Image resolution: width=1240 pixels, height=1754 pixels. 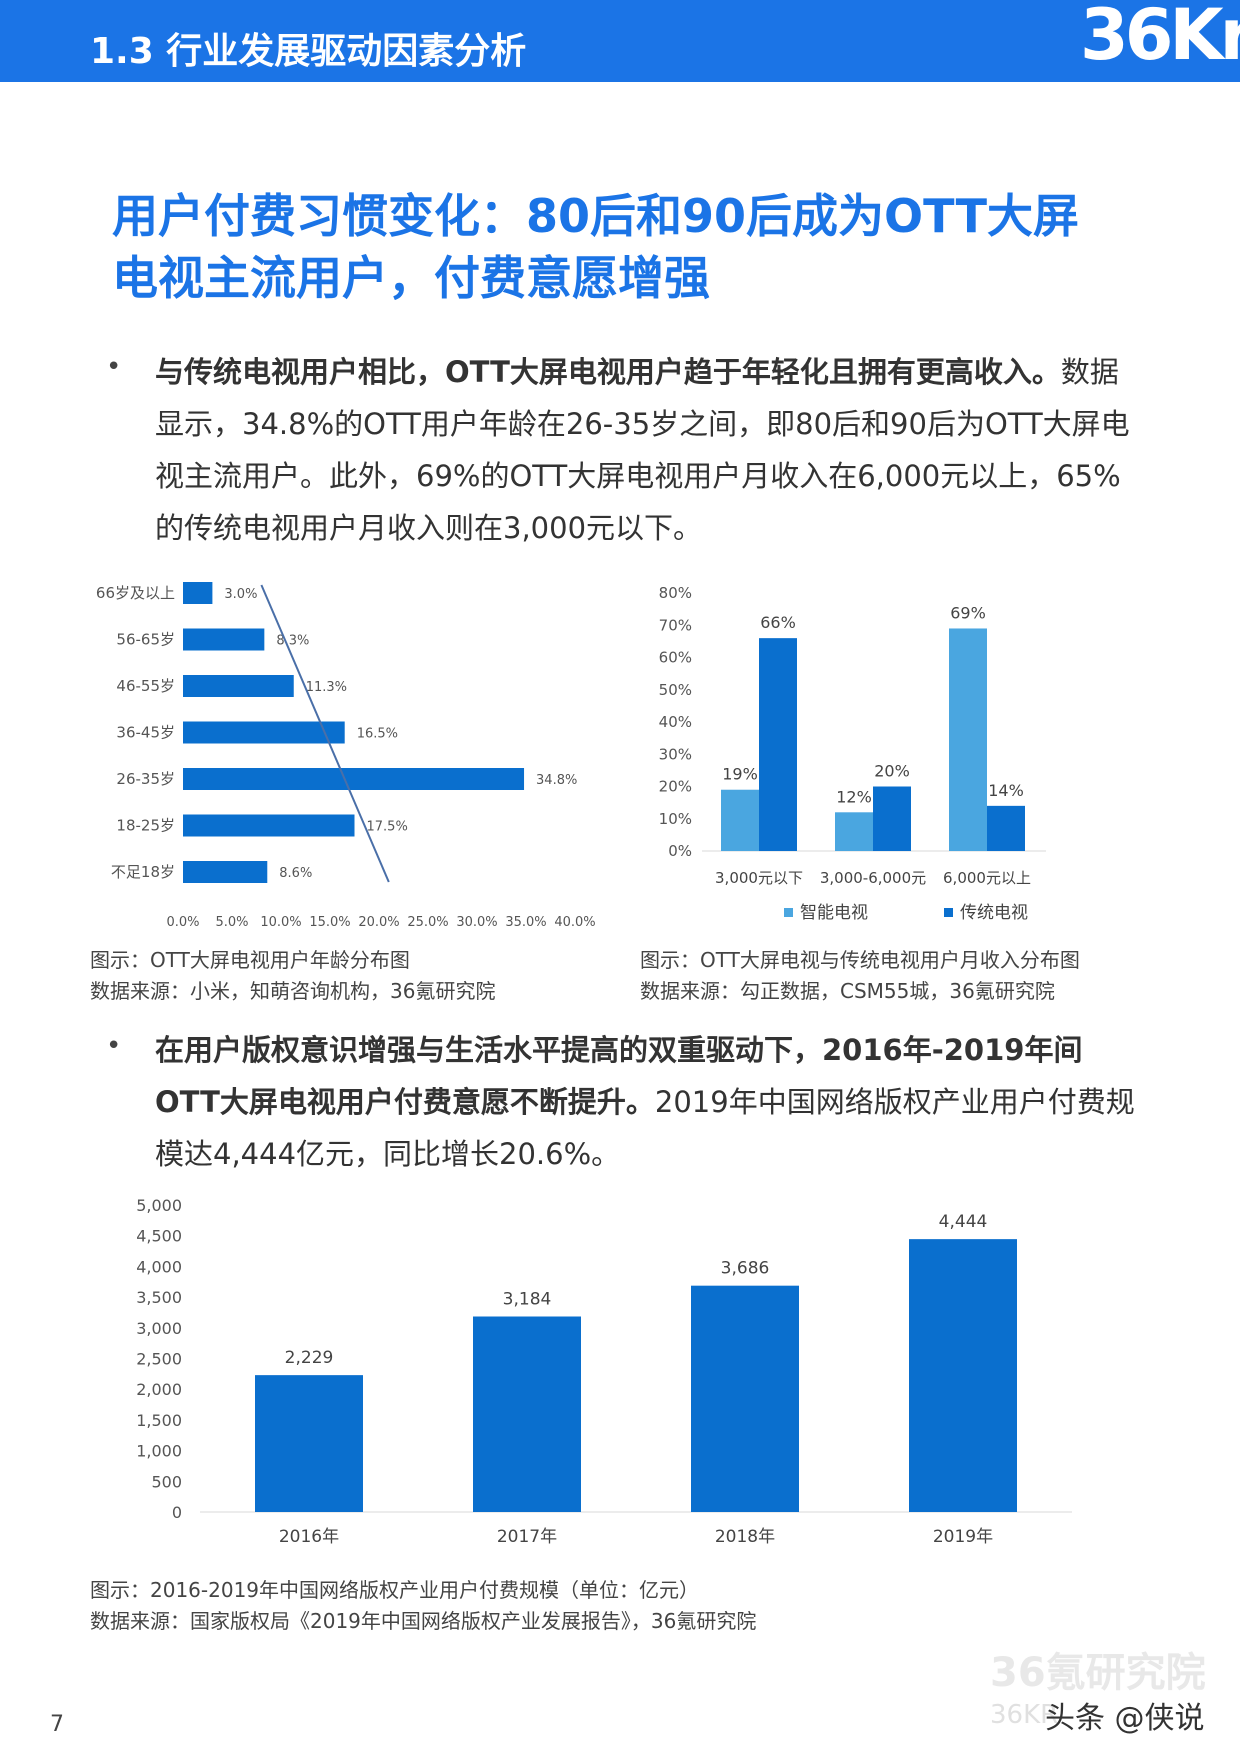 What do you see at coordinates (892, 771) in the screenshot?
I see `income-value-label: 20%` at bounding box center [892, 771].